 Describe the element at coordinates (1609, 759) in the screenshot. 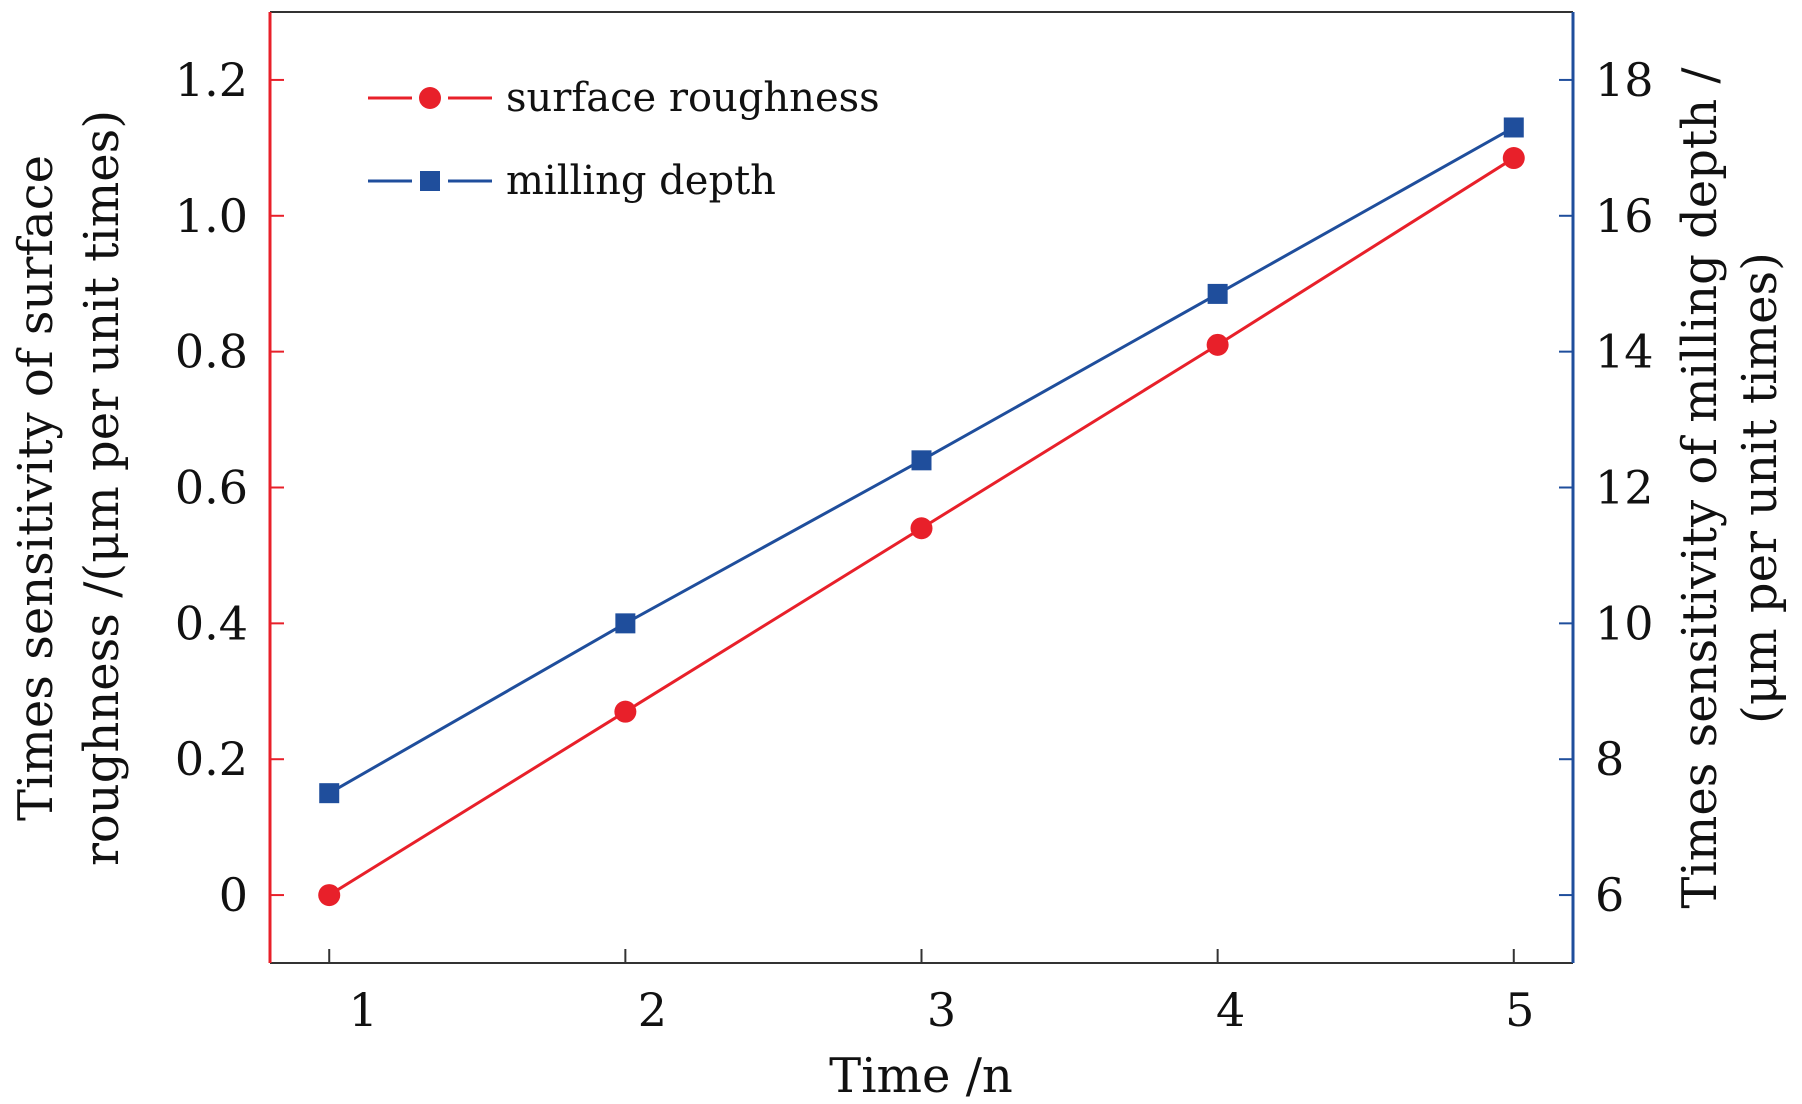

I see `right-y-tick-label: 8` at that location.